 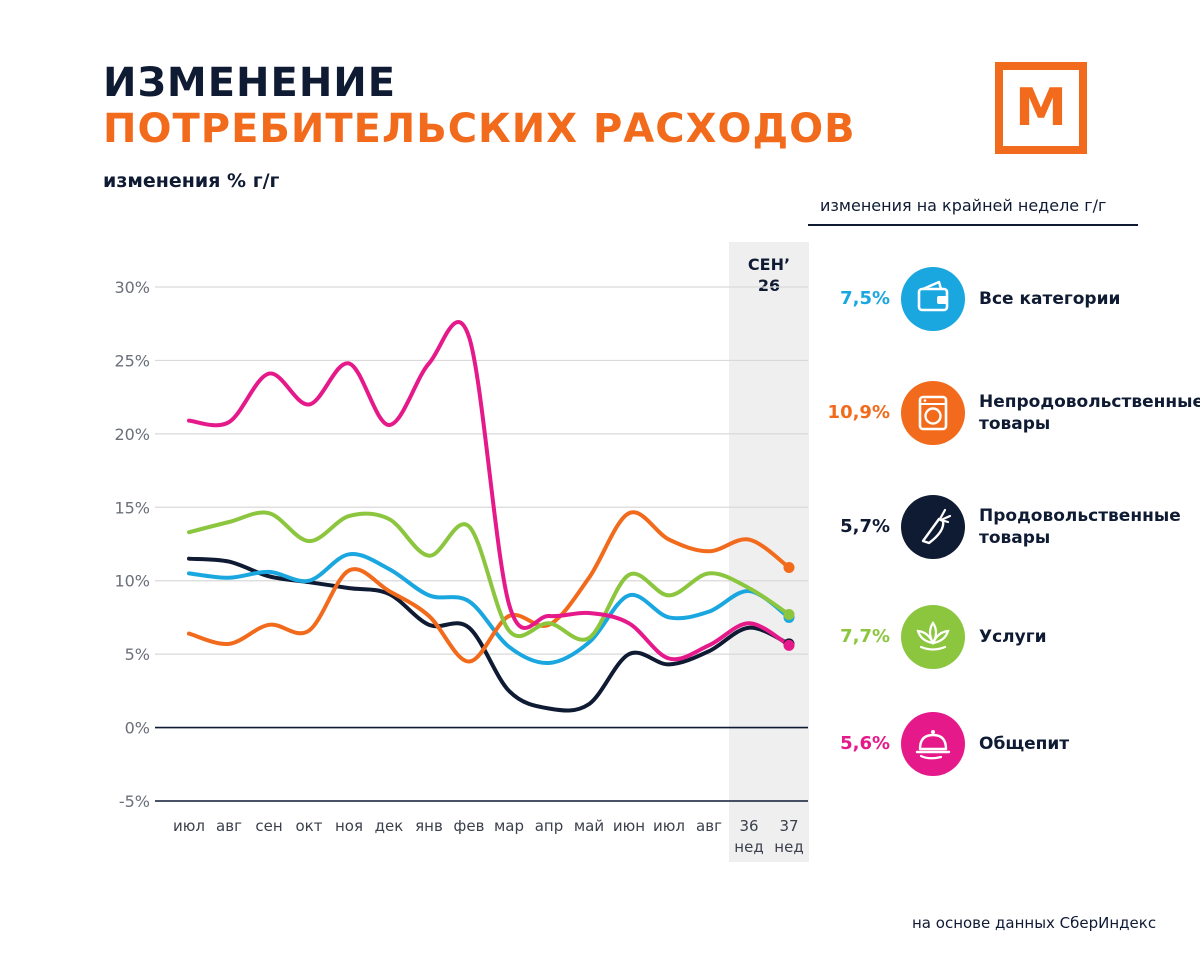 What do you see at coordinates (132, 287) in the screenshot?
I see `y-tick-label: 30%` at bounding box center [132, 287].